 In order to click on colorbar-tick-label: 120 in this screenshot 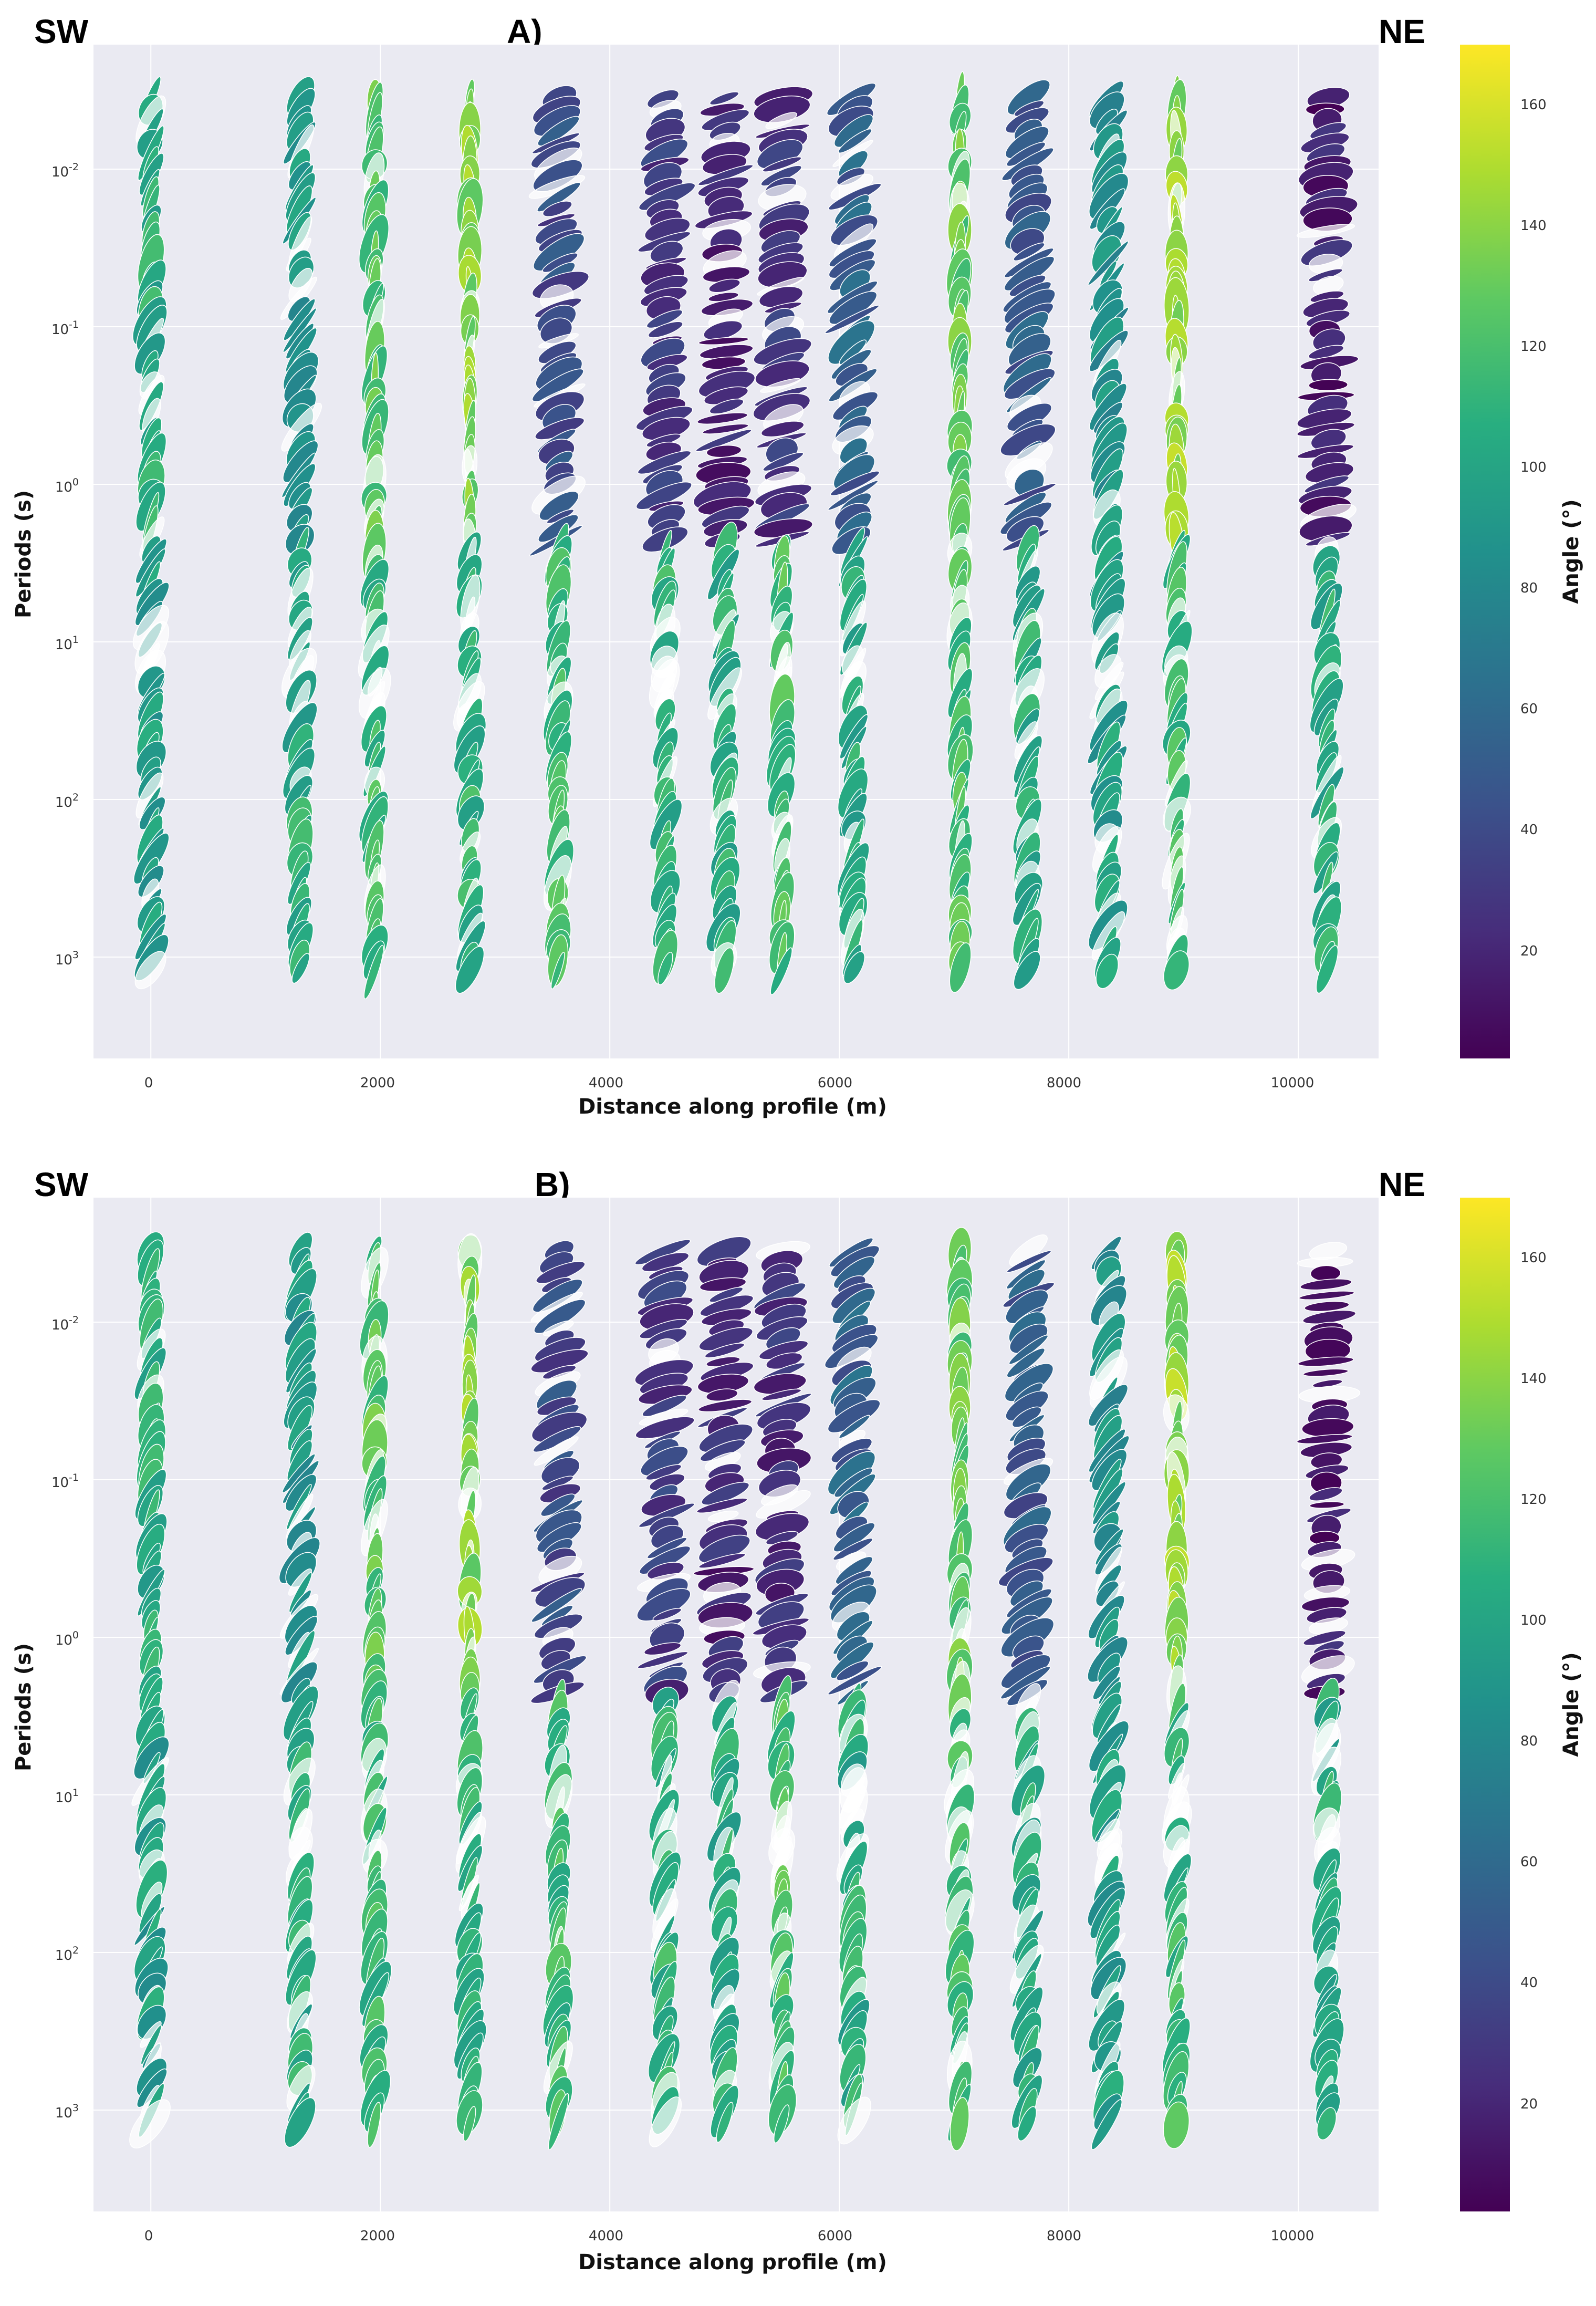, I will do `click(1533, 1500)`.